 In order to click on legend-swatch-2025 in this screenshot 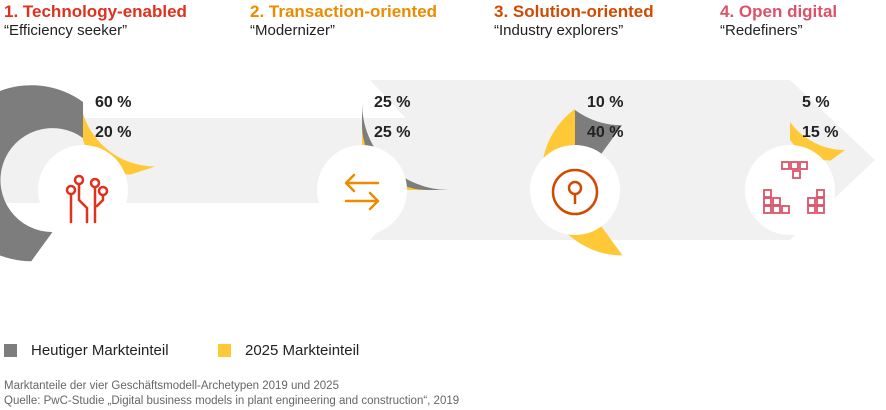, I will do `click(224, 350)`.